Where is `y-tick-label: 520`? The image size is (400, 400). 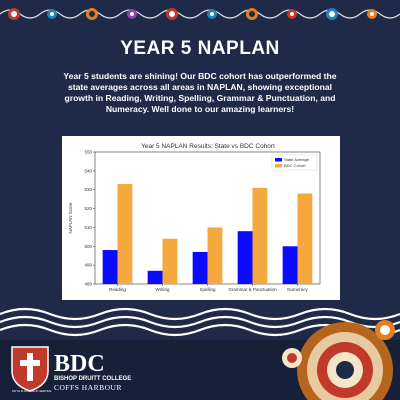 y-tick-label: 520 is located at coordinates (88, 208).